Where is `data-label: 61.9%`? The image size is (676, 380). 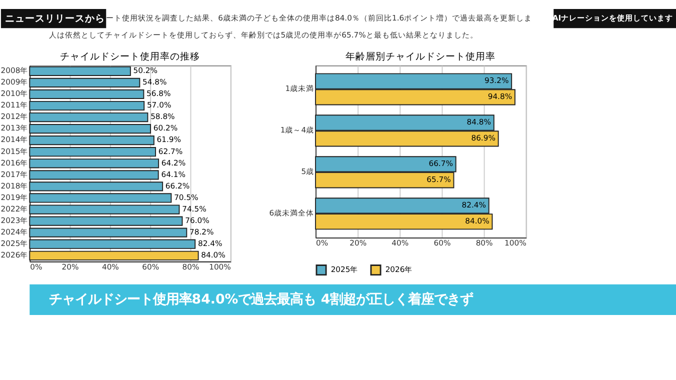
data-label: 61.9% is located at coordinates (169, 139).